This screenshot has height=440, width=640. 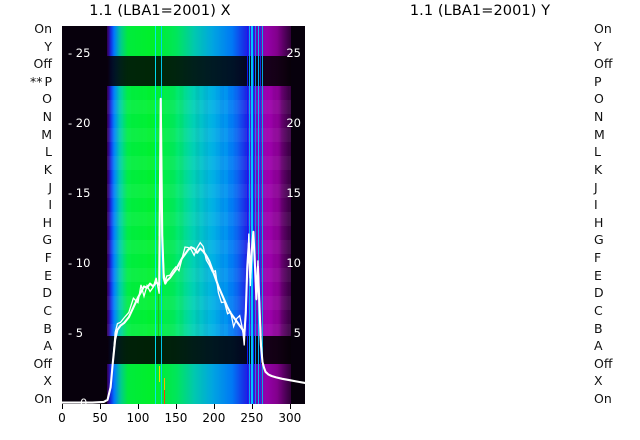 I want to click on y-tick-label-outer: 15, so click(x=293, y=193).